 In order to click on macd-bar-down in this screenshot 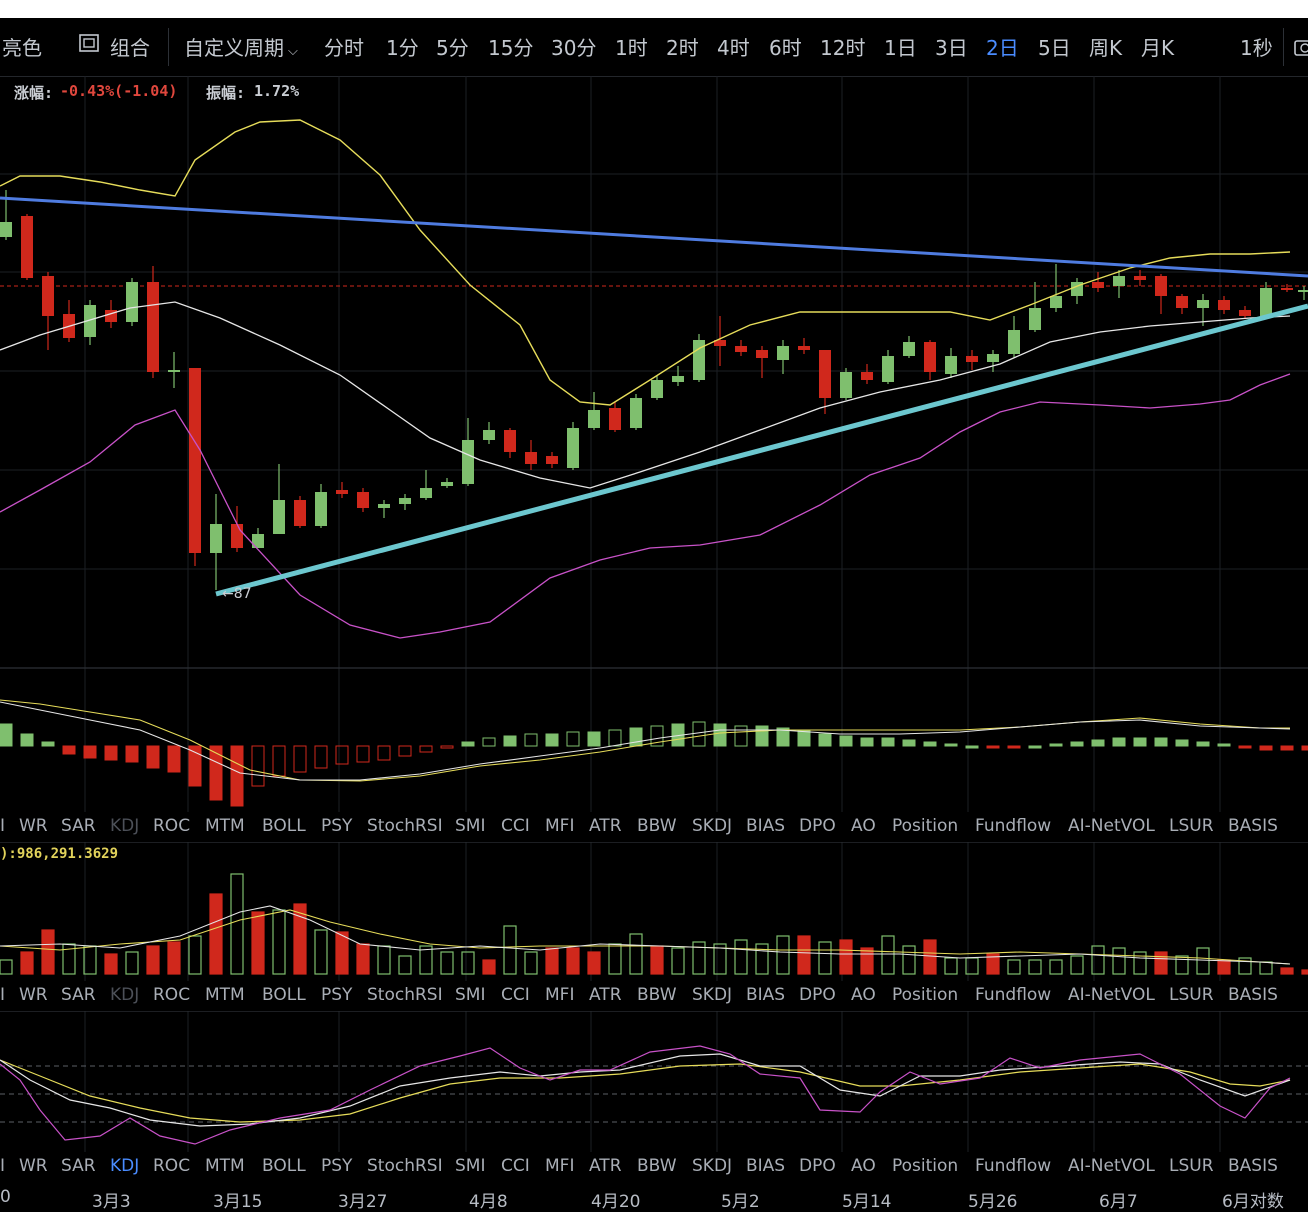, I will do `click(258, 766)`.